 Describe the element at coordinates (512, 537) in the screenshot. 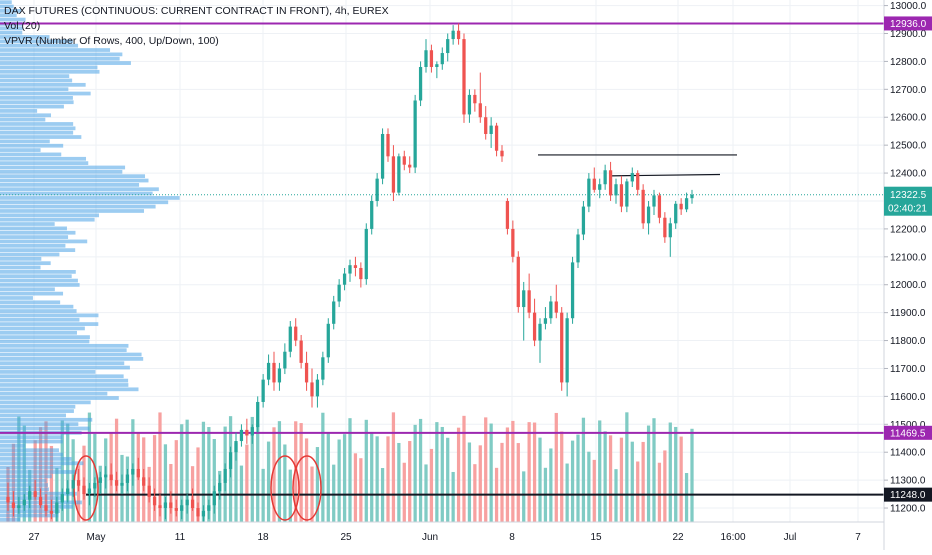

I see `x-tick-label: 8` at that location.